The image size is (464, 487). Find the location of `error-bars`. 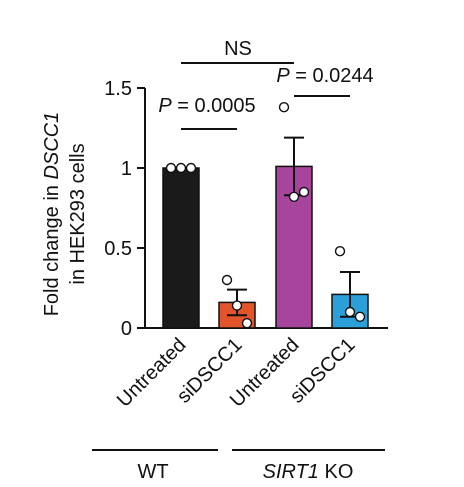

error-bars is located at coordinates (293, 227).